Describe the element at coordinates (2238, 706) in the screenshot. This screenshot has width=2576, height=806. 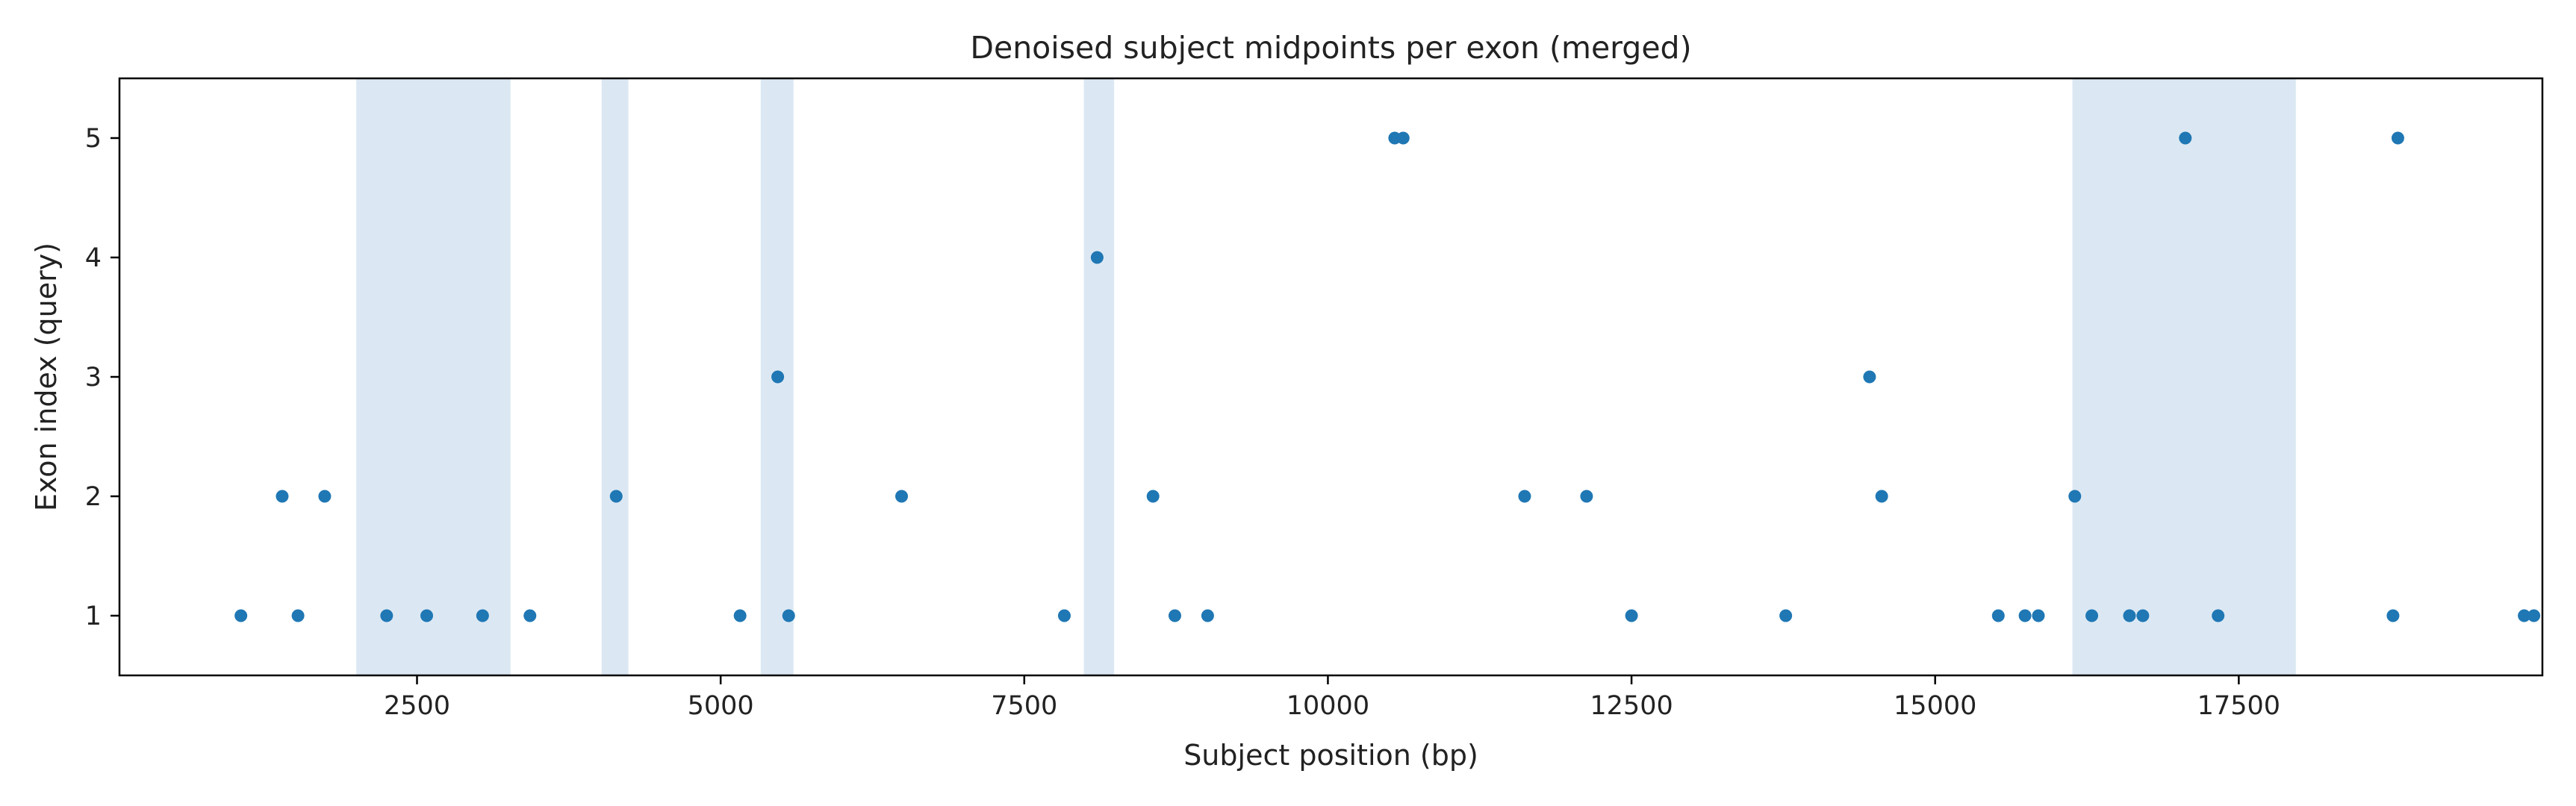
I see `x-tick-label: 17500` at that location.